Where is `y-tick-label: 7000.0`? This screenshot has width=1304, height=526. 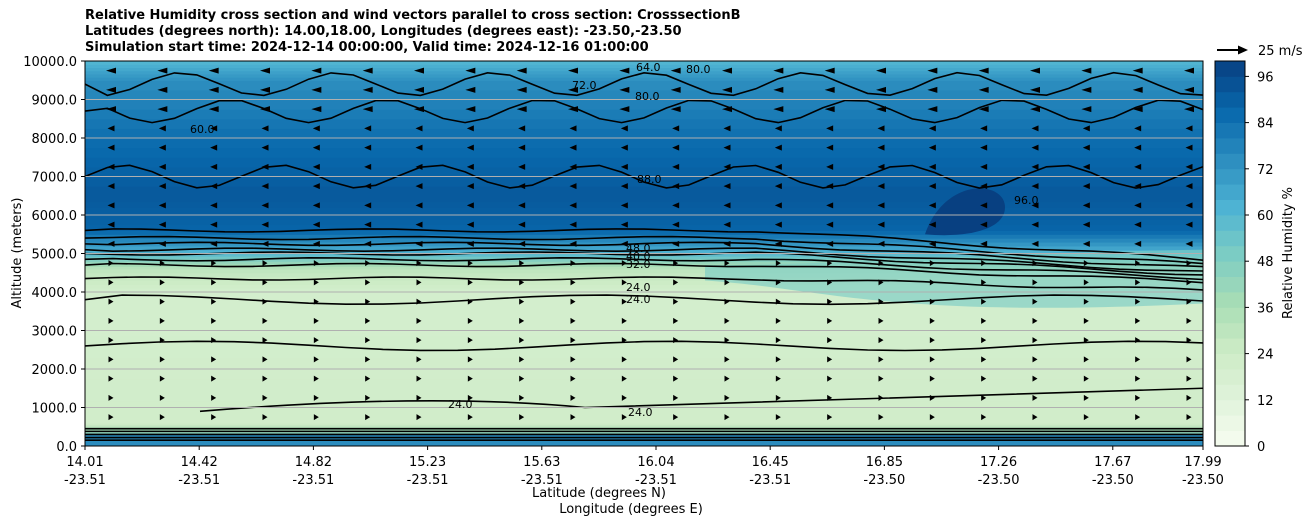
y-tick-label: 7000.0 is located at coordinates (55, 178).